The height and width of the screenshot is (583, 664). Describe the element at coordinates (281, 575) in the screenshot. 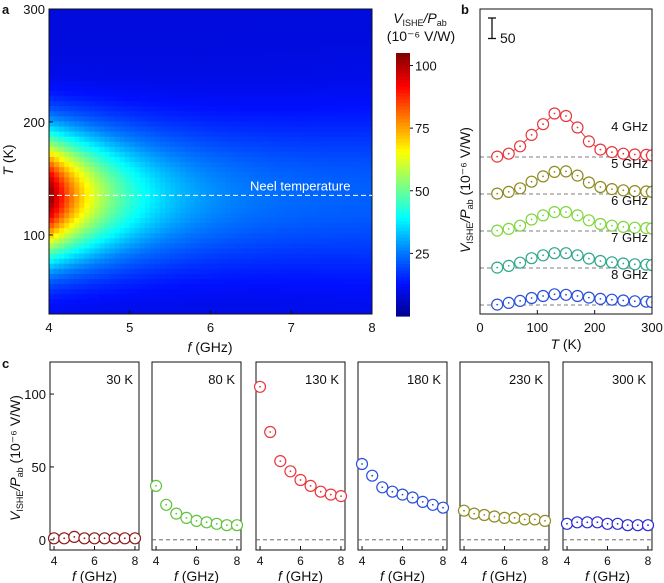

I see `frequency-xlabel-var: f` at that location.